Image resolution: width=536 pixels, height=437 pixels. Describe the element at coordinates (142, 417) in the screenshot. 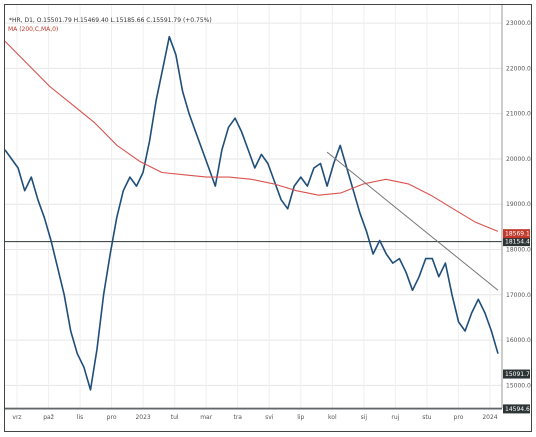

I see `x-tick-label: 2023` at that location.